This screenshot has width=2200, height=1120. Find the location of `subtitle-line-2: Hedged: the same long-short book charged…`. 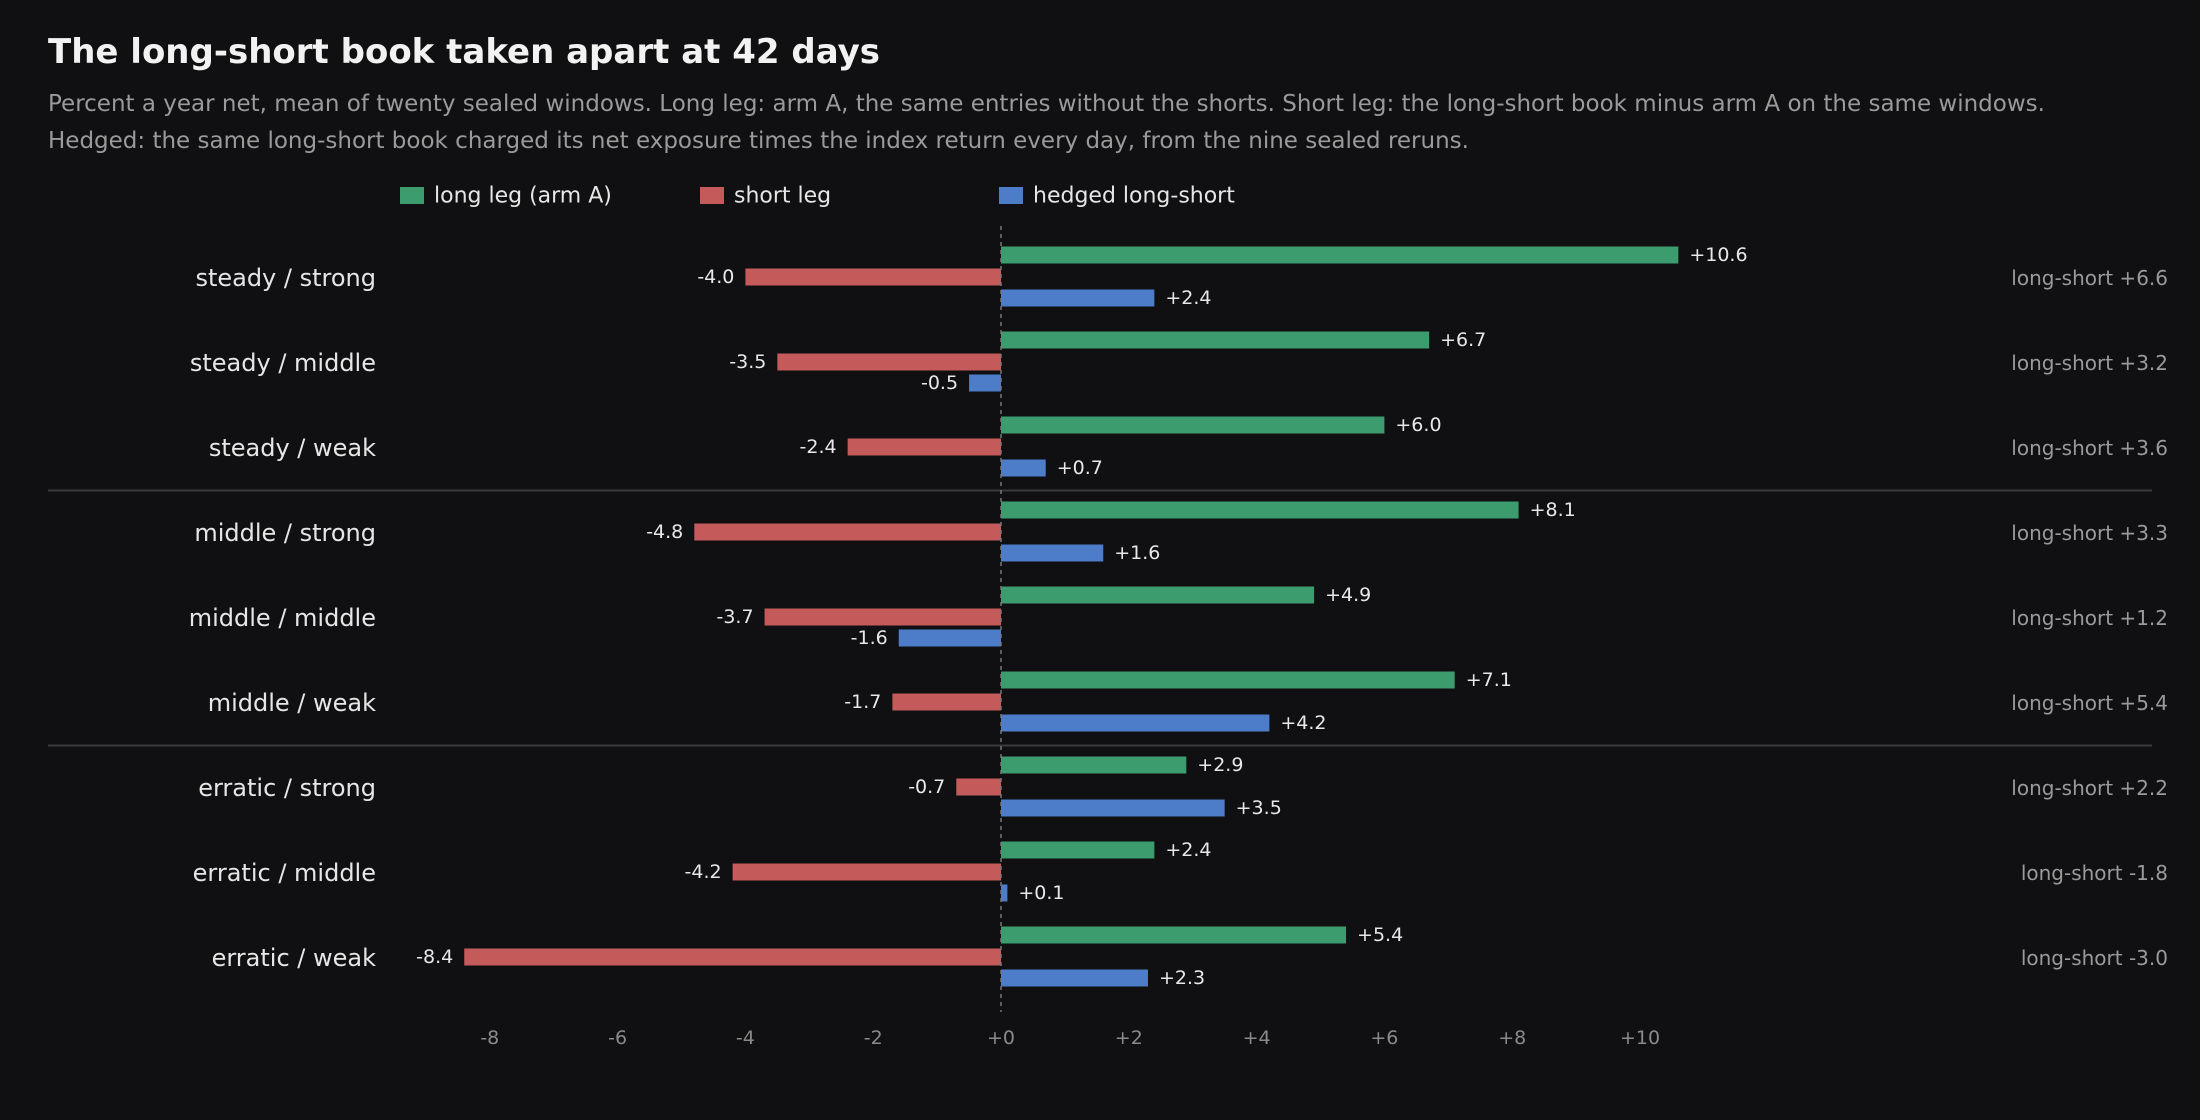

subtitle-line-2: Hedged: the same long-short book charged… is located at coordinates (758, 141).